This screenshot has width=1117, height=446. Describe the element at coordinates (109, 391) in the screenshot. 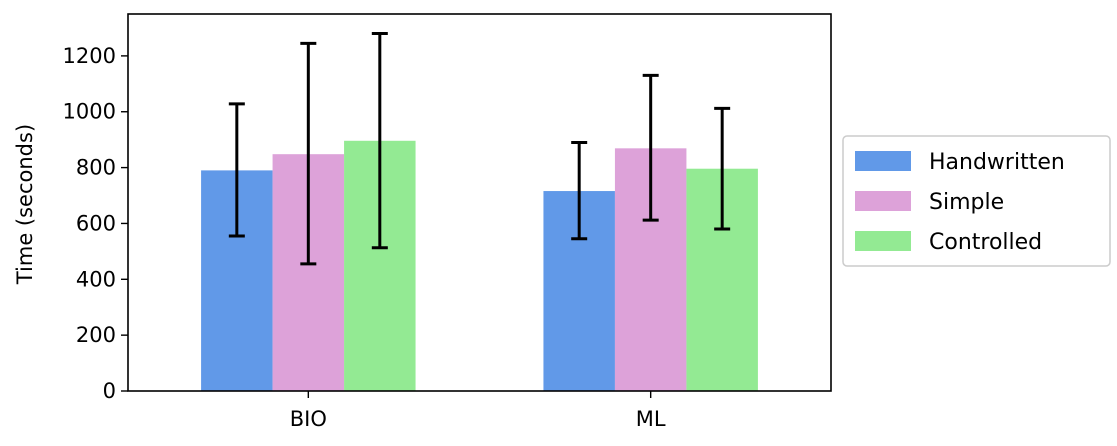

I see `y-tick-label: 0` at that location.